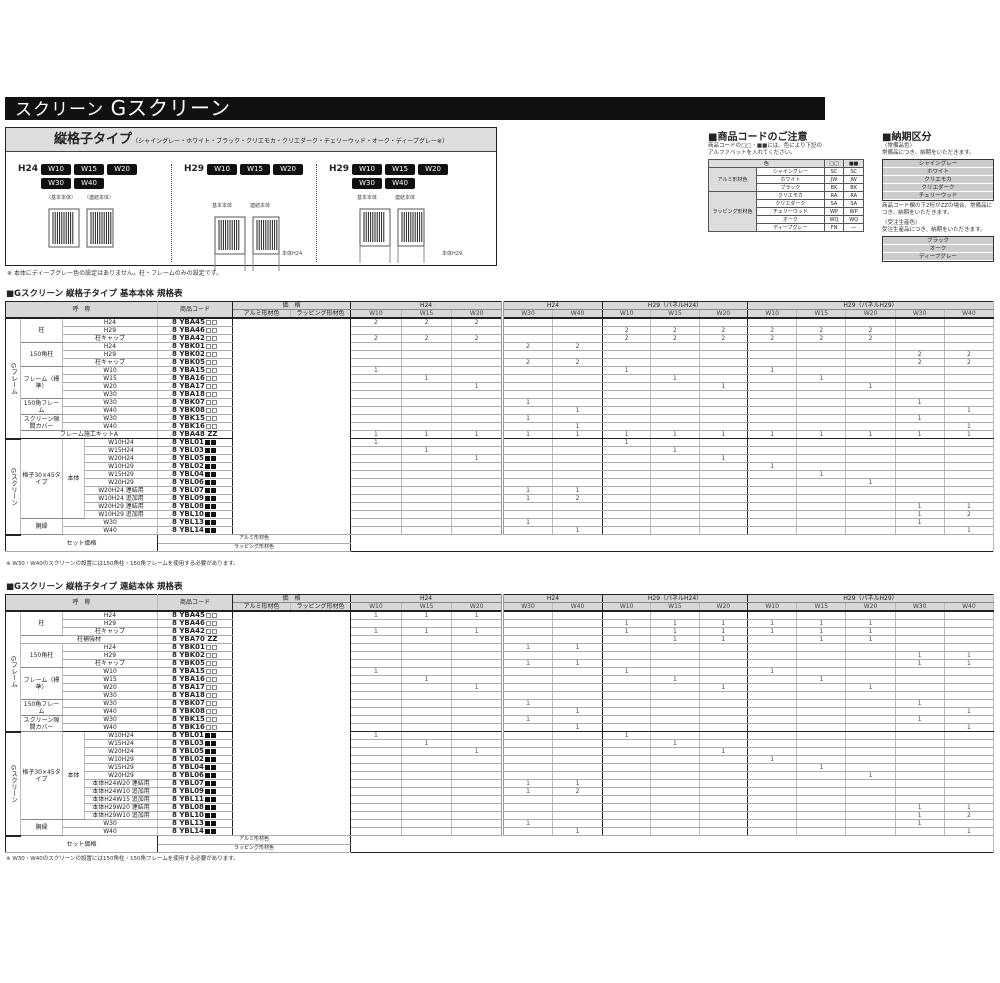 The image size is (1000, 983). What do you see at coordinates (195, 719) in the screenshot?
I see `product-code: 8 YBK15` at bounding box center [195, 719].